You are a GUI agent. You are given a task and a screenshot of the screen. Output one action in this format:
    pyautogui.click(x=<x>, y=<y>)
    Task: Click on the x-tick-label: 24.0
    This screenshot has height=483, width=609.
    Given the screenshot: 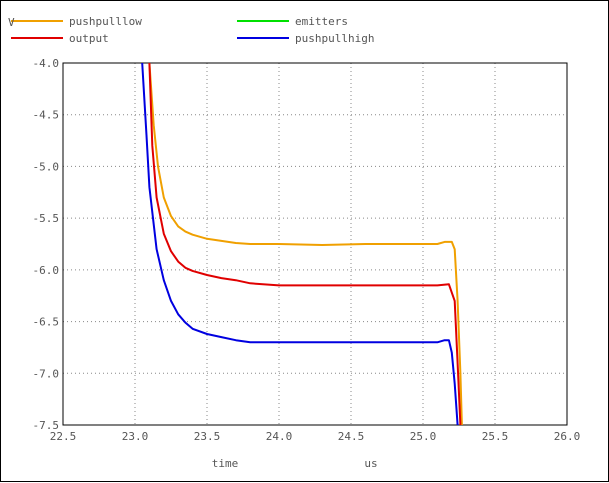 What is the action you would take?
    pyautogui.click(x=279, y=436)
    